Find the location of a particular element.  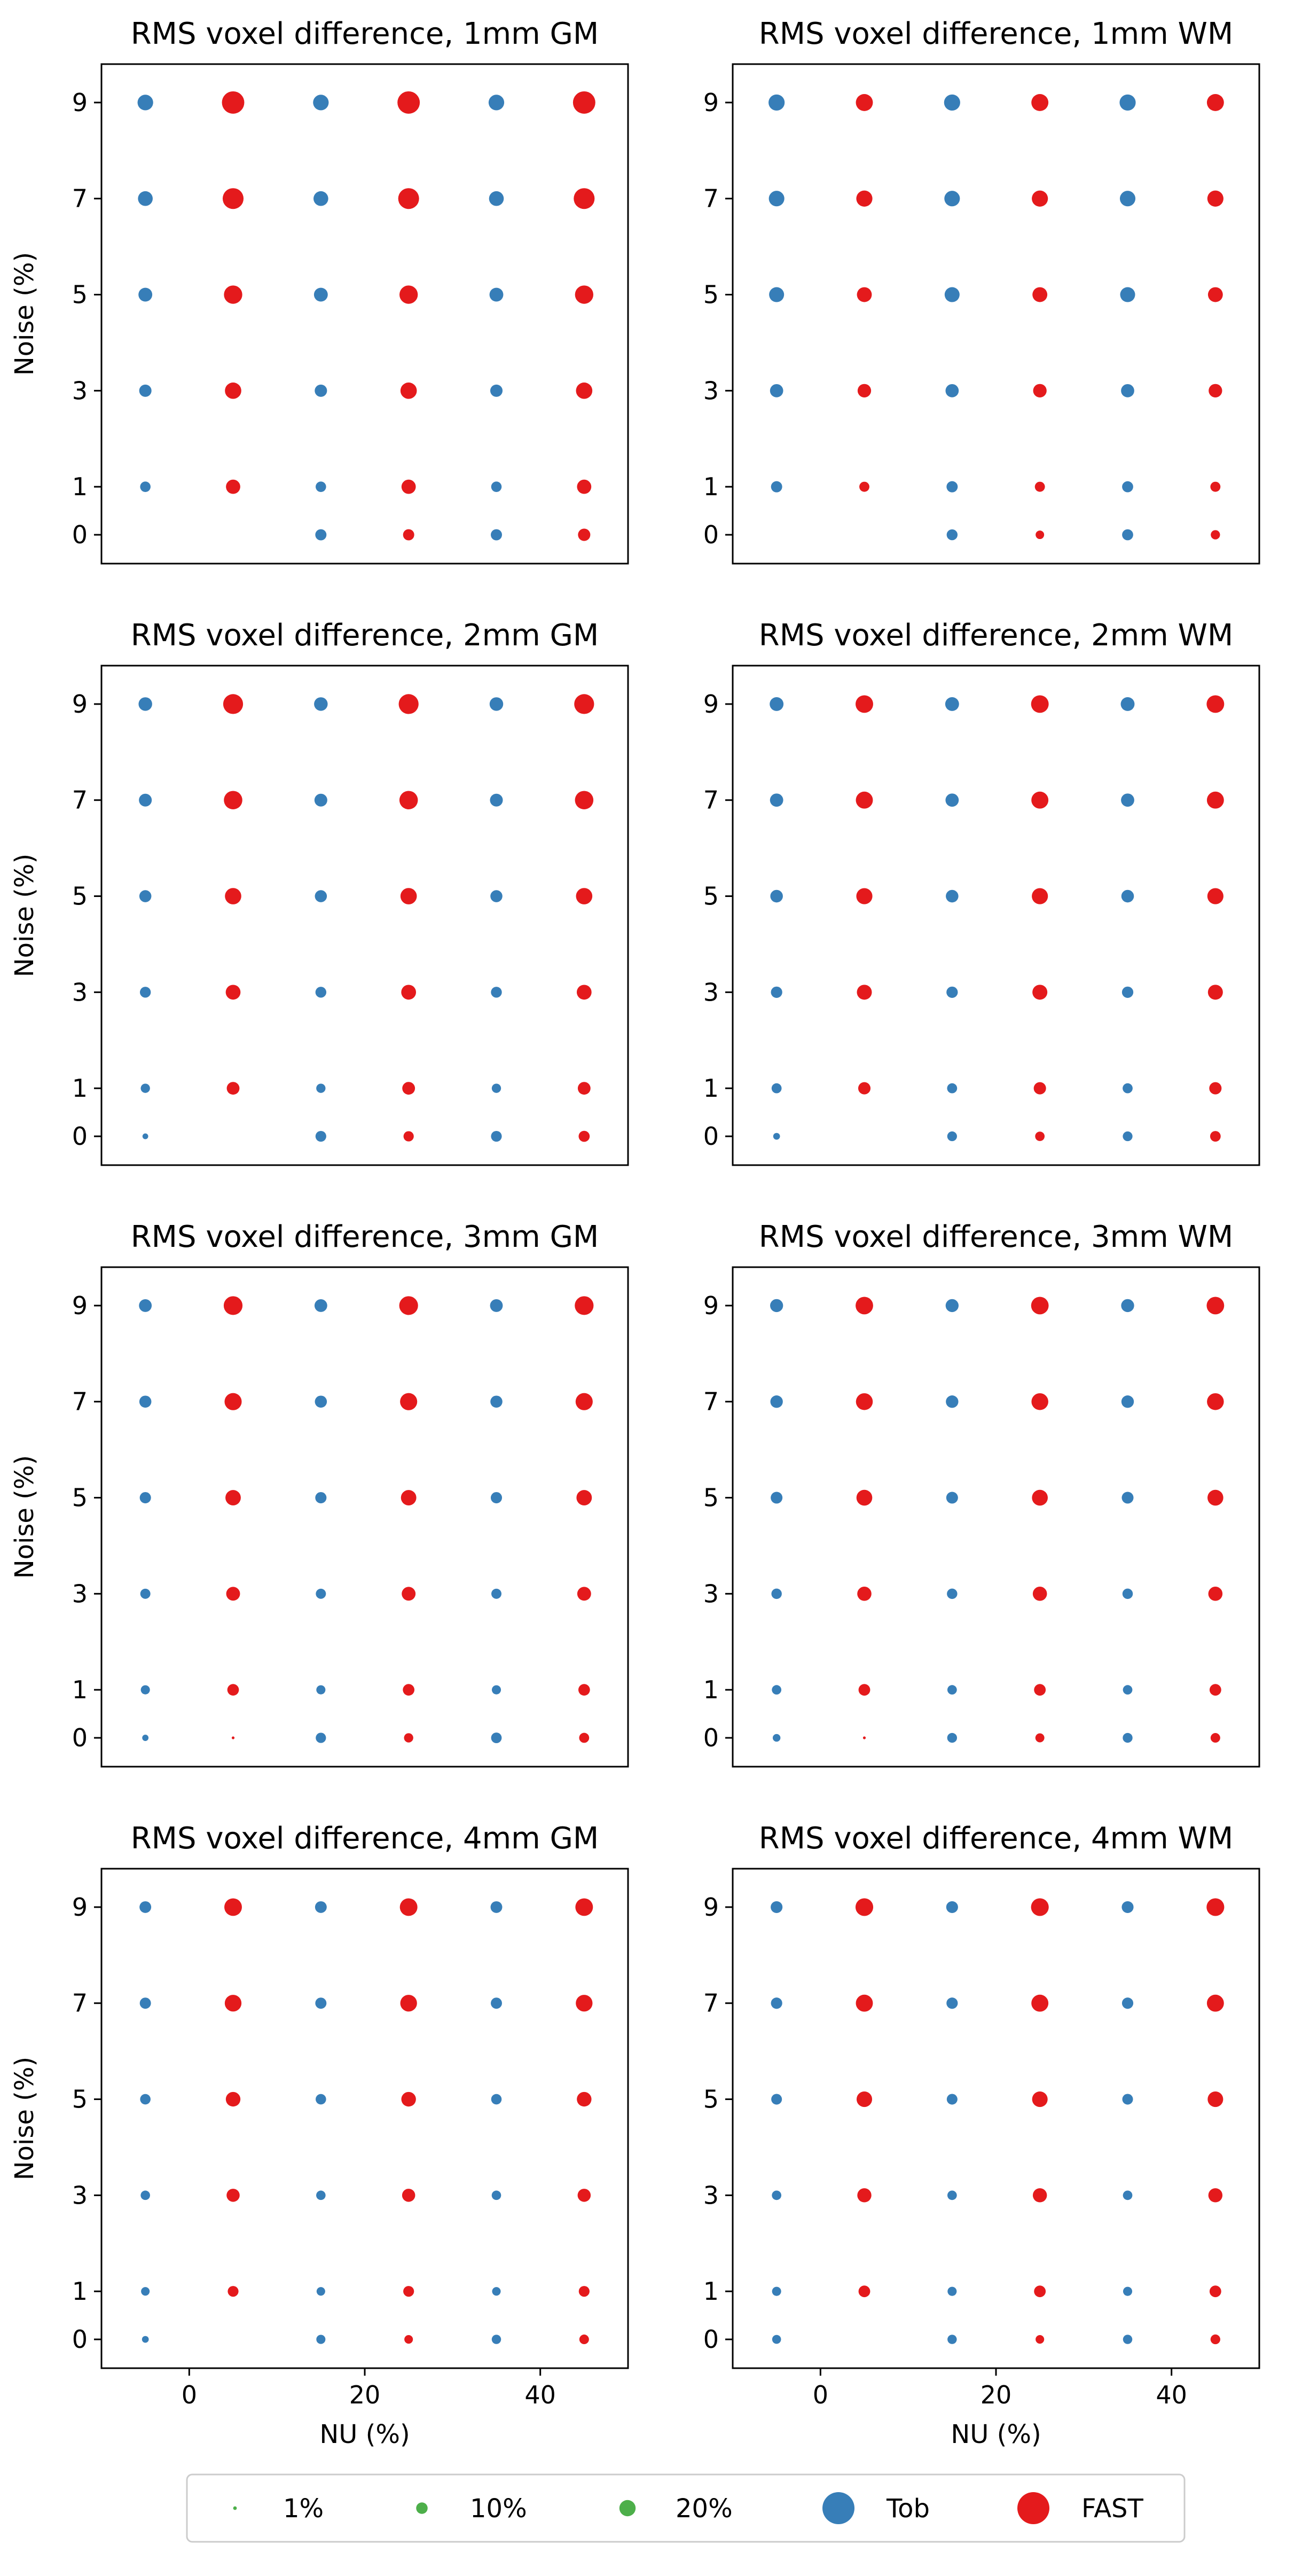

subplot-title: RMS voxel difference, 4mm GM is located at coordinates (365, 1838).